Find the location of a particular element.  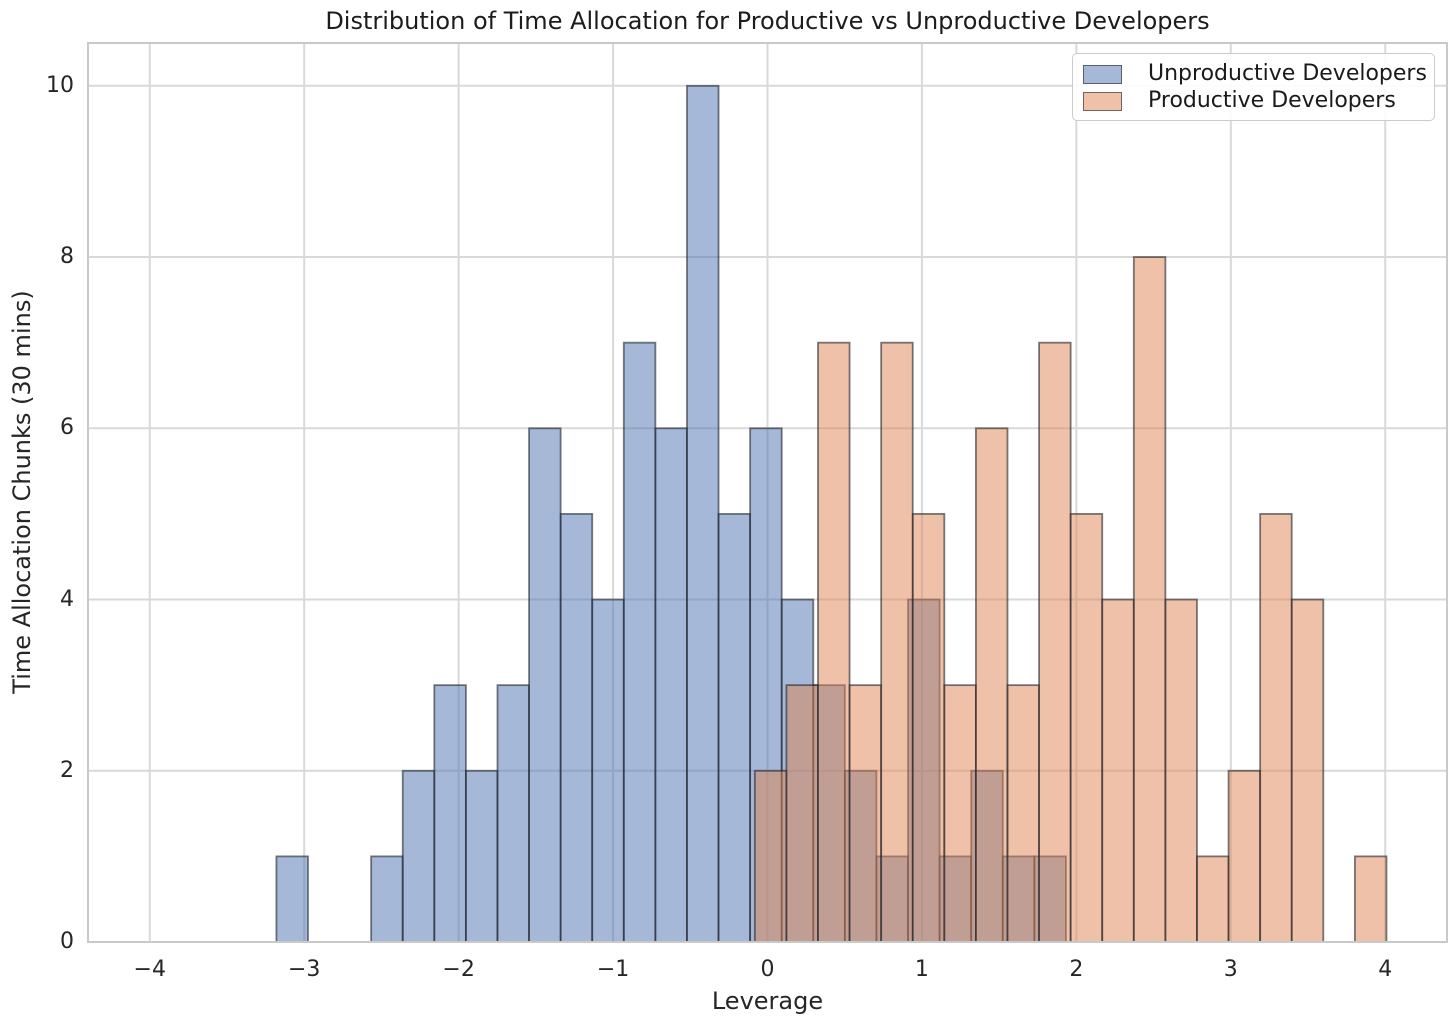

y-tick-label: 0 is located at coordinates (67, 941).